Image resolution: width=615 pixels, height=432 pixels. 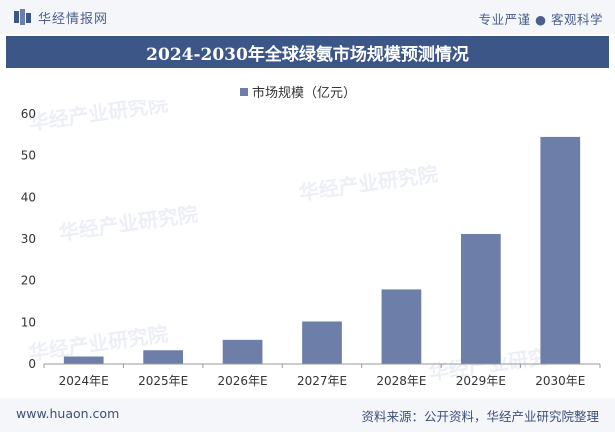 What do you see at coordinates (480, 416) in the screenshot?
I see `source-note: 资料来源：公开资料，华经产业研究院整理` at bounding box center [480, 416].